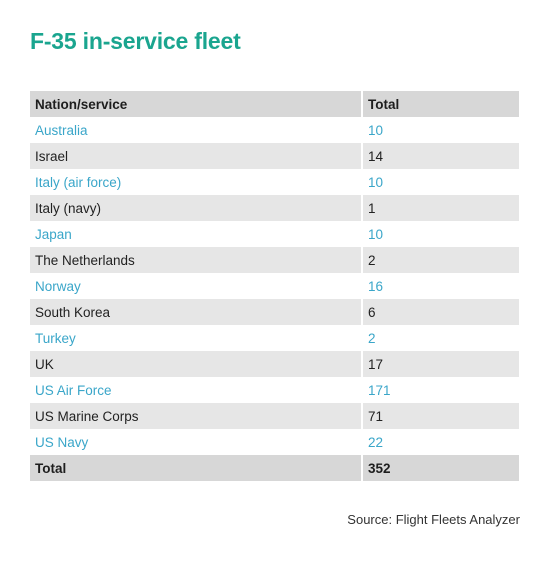 The height and width of the screenshot is (562, 550). What do you see at coordinates (196, 416) in the screenshot?
I see `nation-cell: US Marine Corps` at bounding box center [196, 416].